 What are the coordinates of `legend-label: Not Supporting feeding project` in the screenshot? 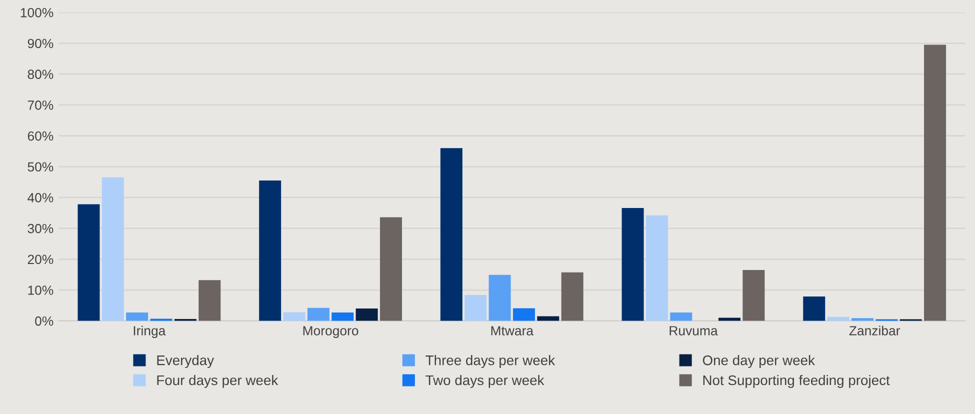 It's located at (796, 381).